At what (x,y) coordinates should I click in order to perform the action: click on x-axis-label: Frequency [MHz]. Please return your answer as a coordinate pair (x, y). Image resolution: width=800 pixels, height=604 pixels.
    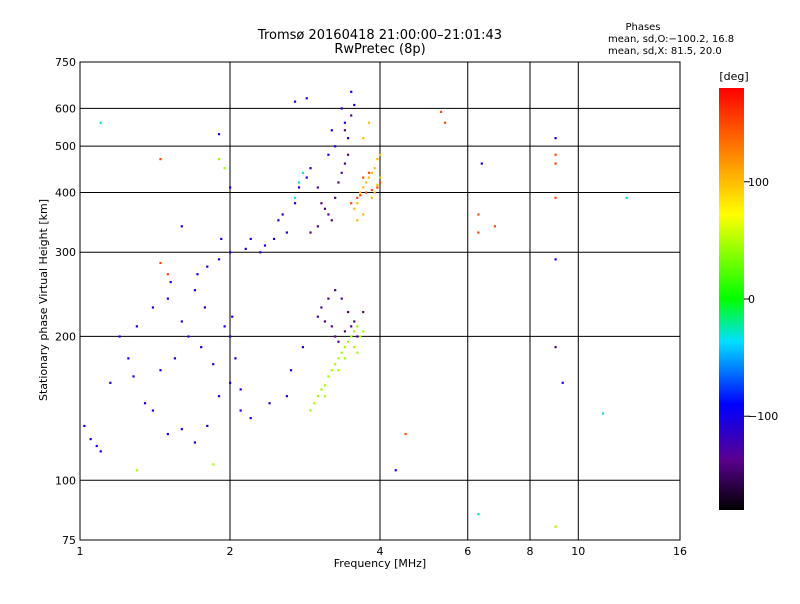
    Looking at the image, I should click on (380, 563).